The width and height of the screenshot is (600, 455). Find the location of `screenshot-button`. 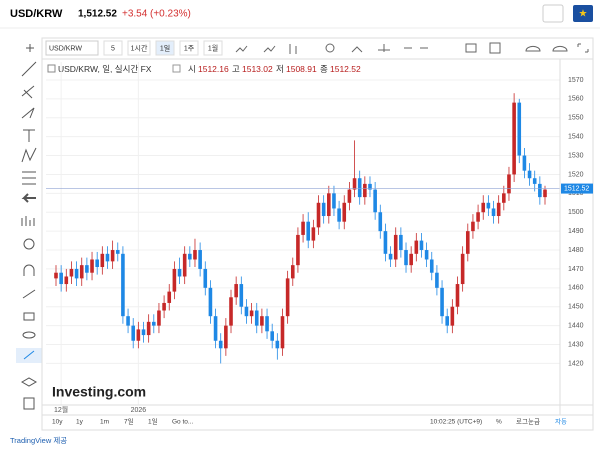

screenshot-button is located at coordinates (471, 48).